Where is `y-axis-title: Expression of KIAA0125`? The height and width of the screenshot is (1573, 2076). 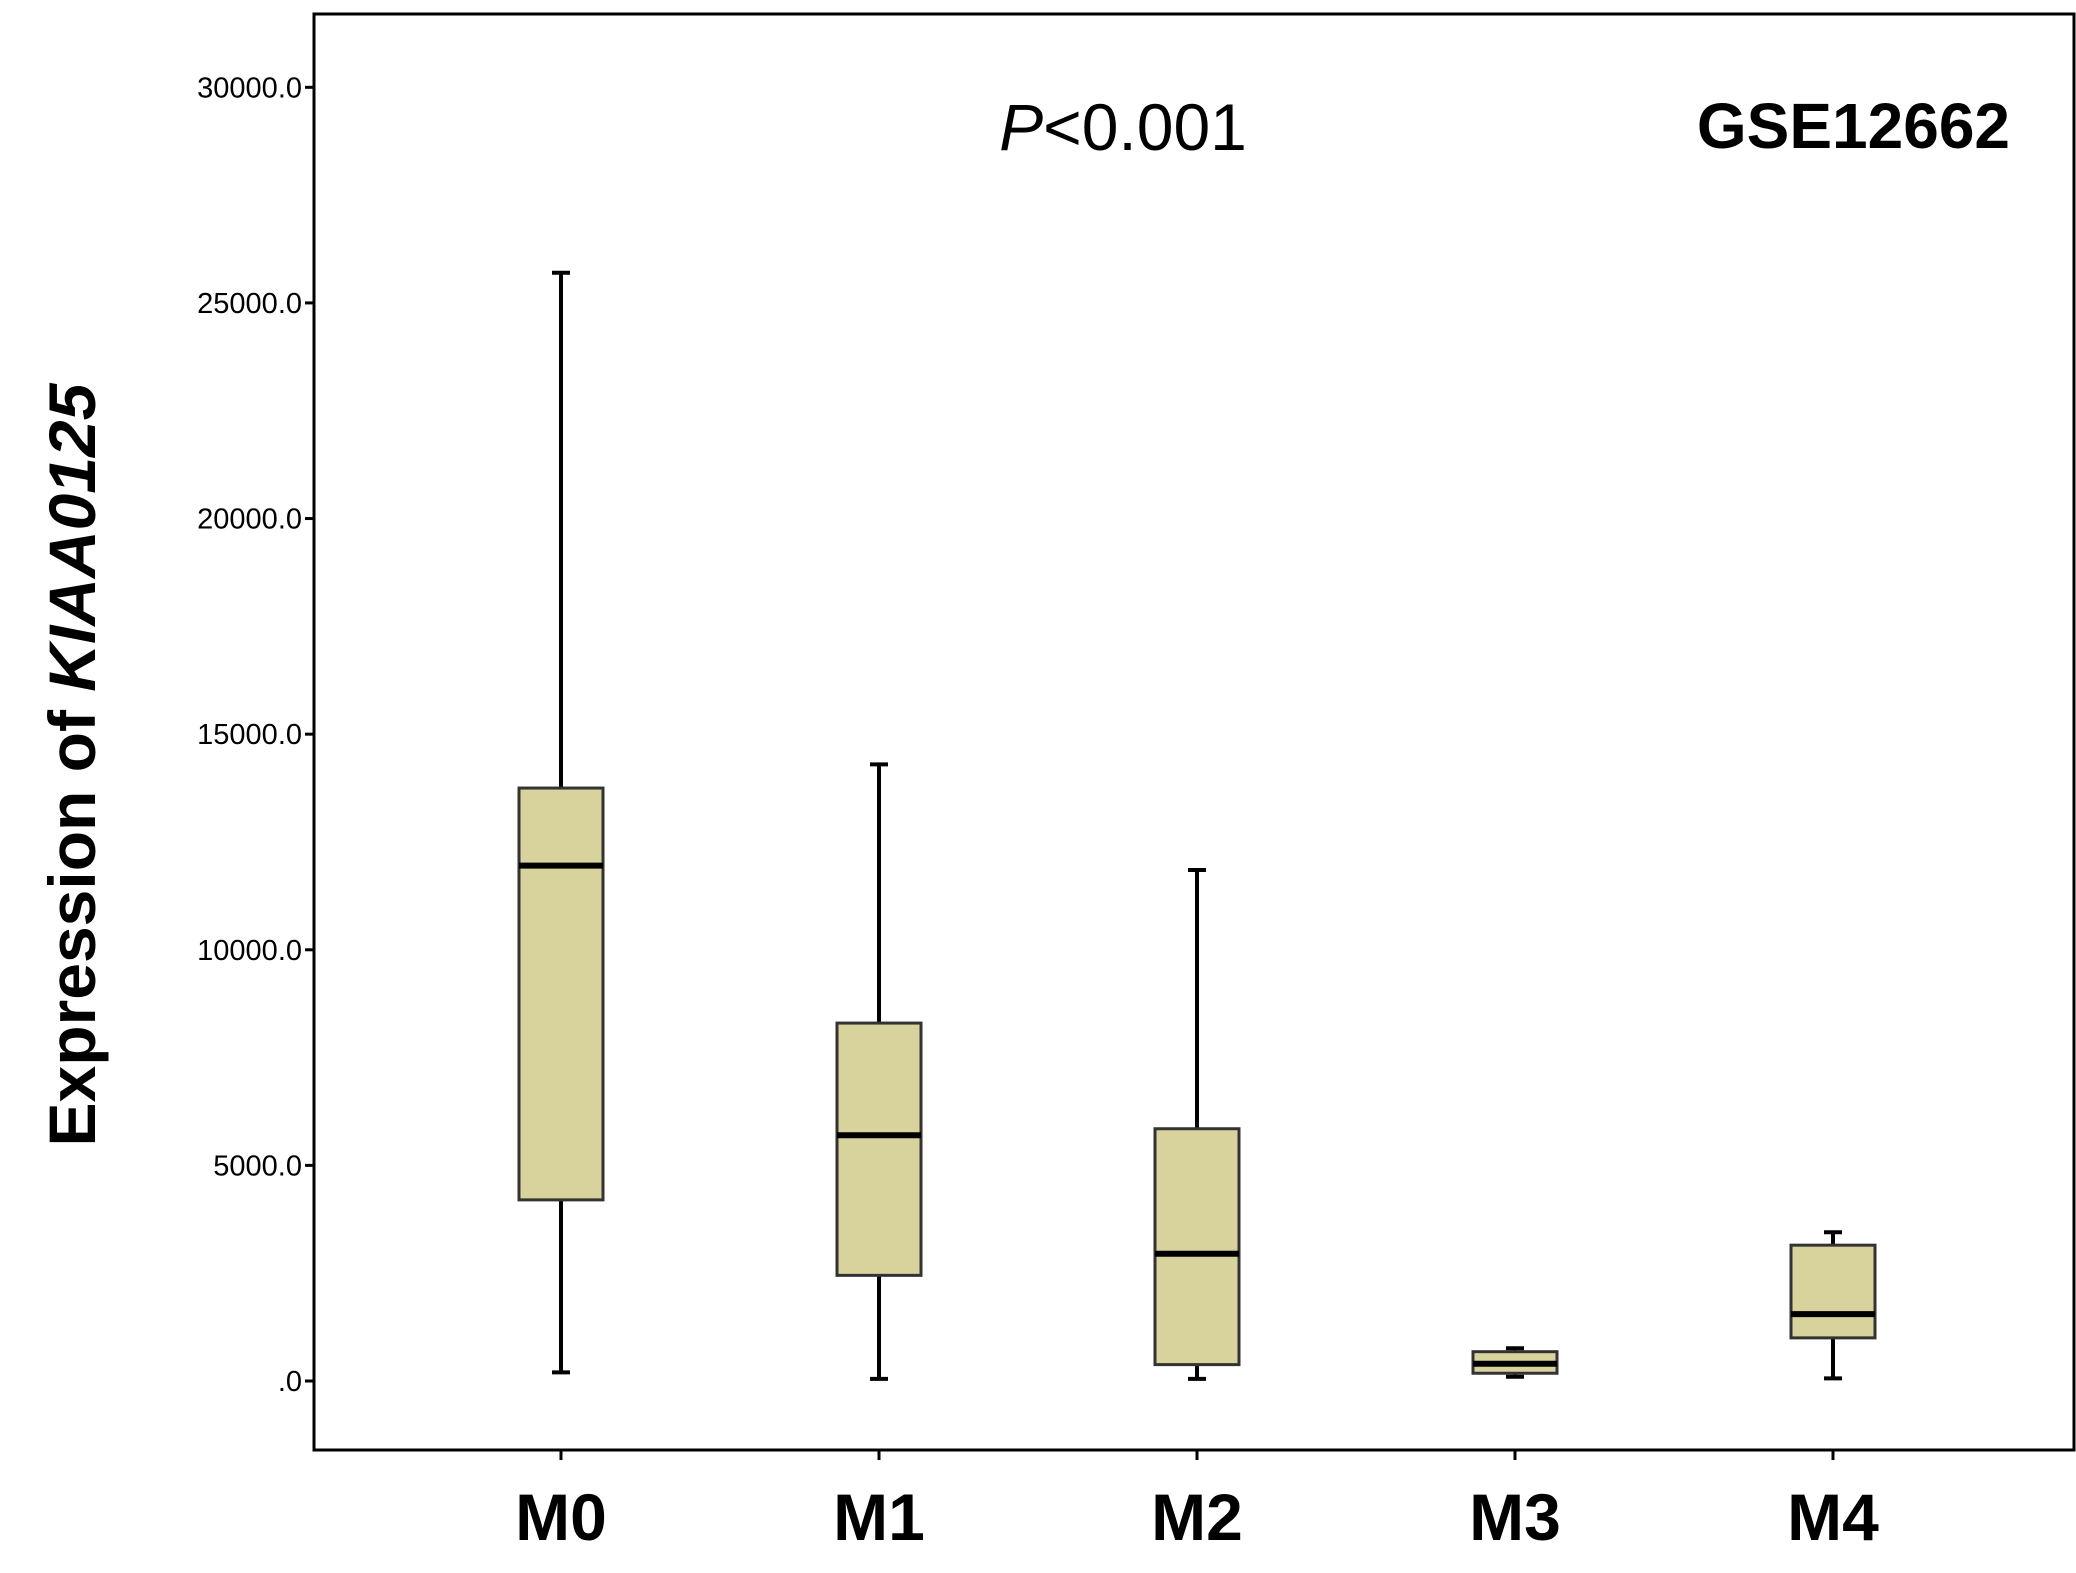
y-axis-title: Expression of KIAA0125 is located at coordinates (72, 764).